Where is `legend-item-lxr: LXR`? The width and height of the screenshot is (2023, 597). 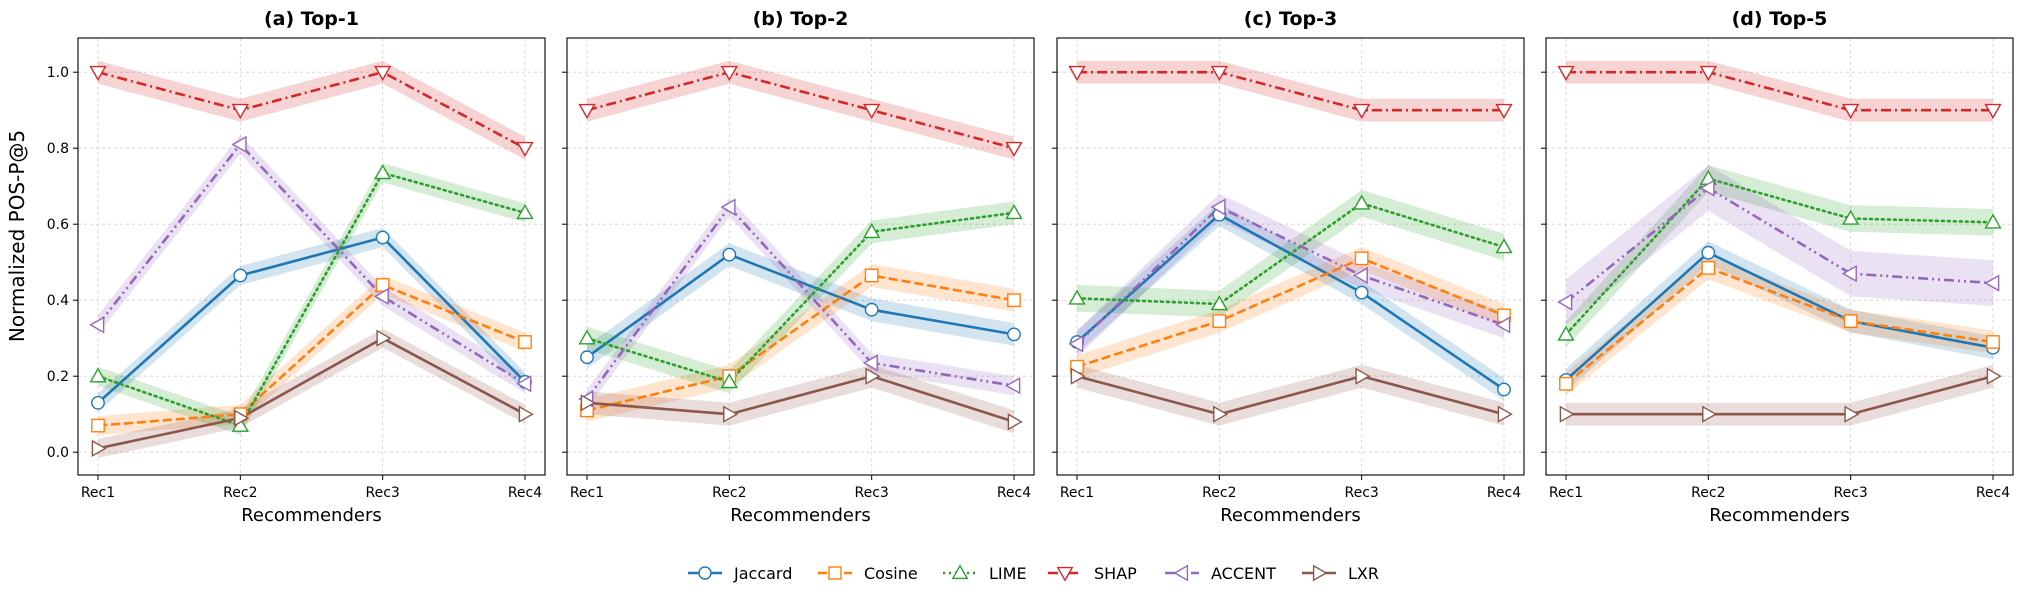
legend-item-lxr: LXR is located at coordinates (1340, 573).